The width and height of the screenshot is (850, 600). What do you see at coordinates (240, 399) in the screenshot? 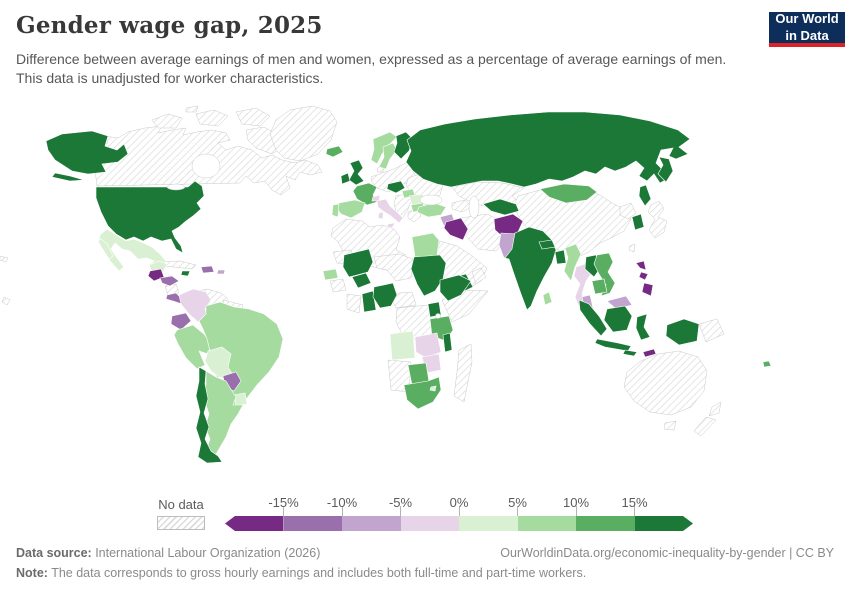
I see `country-uruguay` at bounding box center [240, 399].